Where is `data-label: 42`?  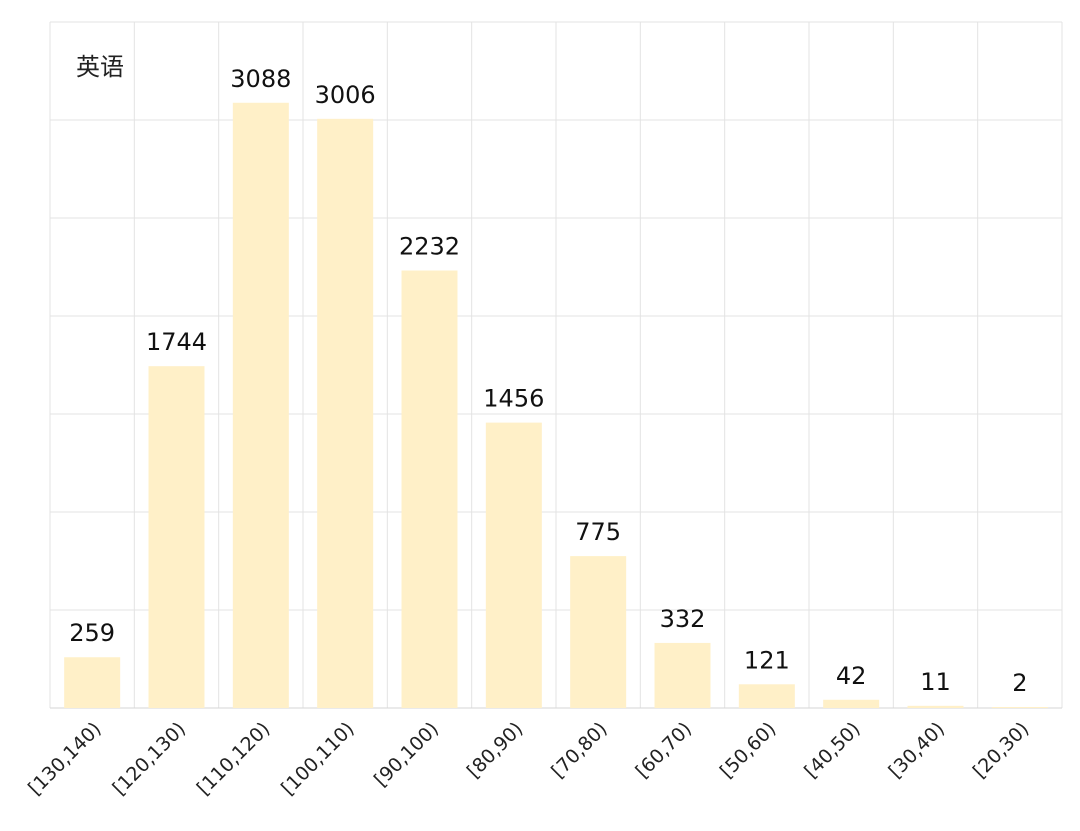
data-label: 42 is located at coordinates (851, 676).